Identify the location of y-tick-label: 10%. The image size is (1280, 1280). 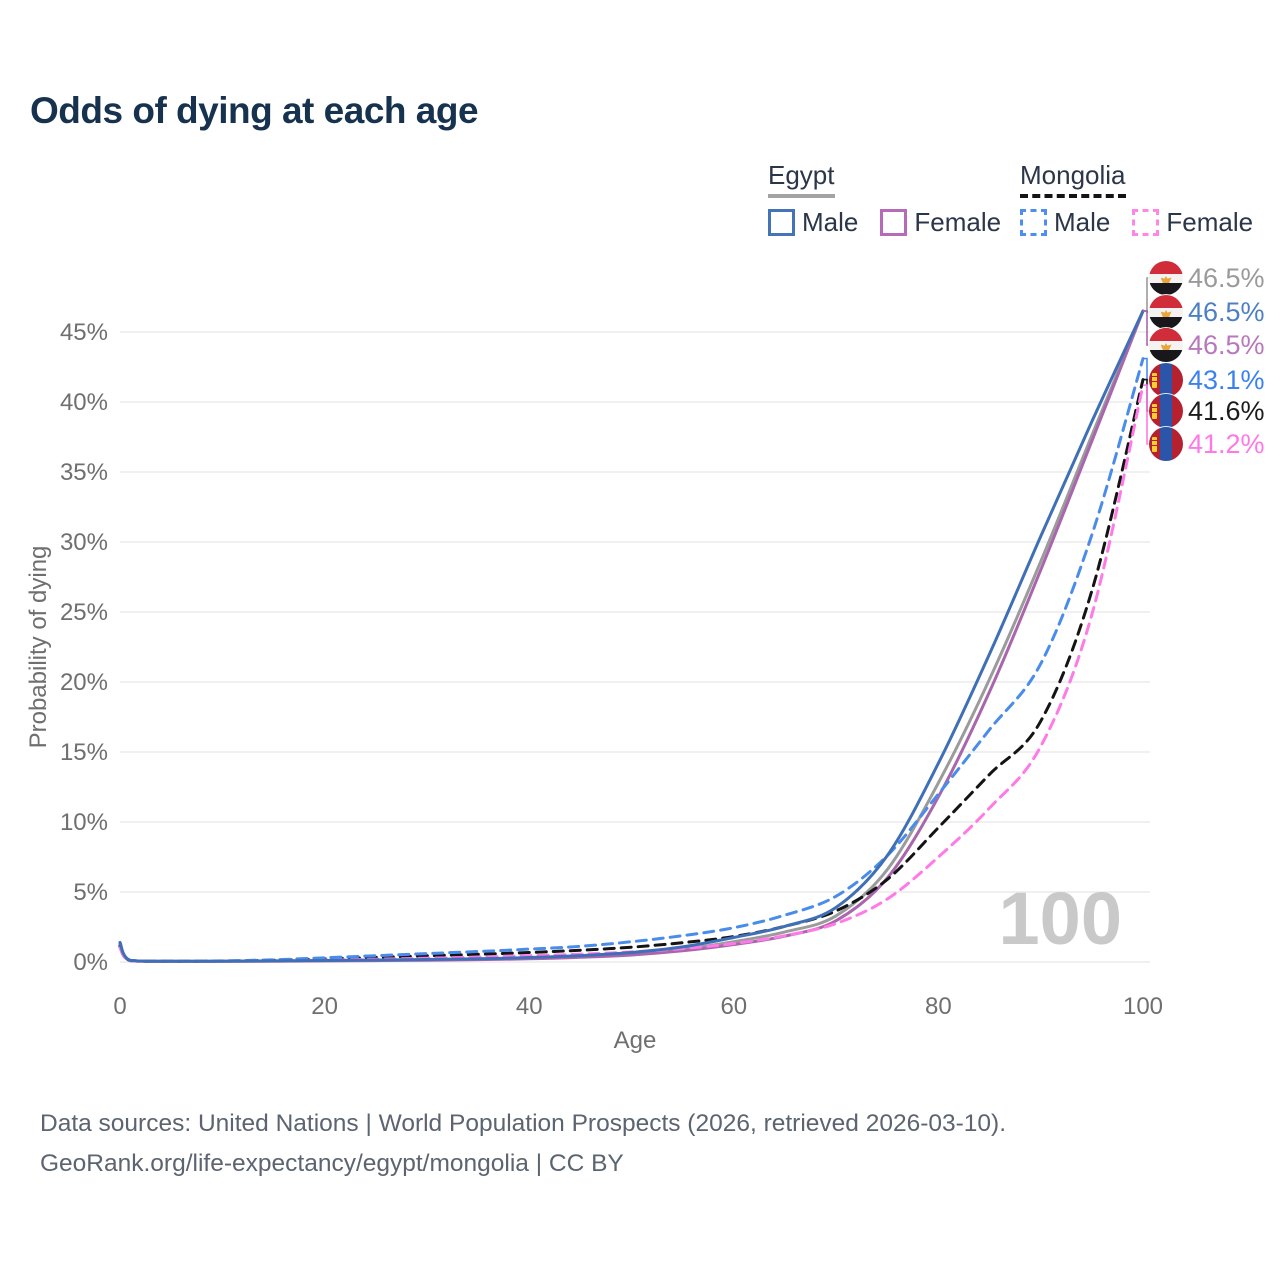
(84, 822).